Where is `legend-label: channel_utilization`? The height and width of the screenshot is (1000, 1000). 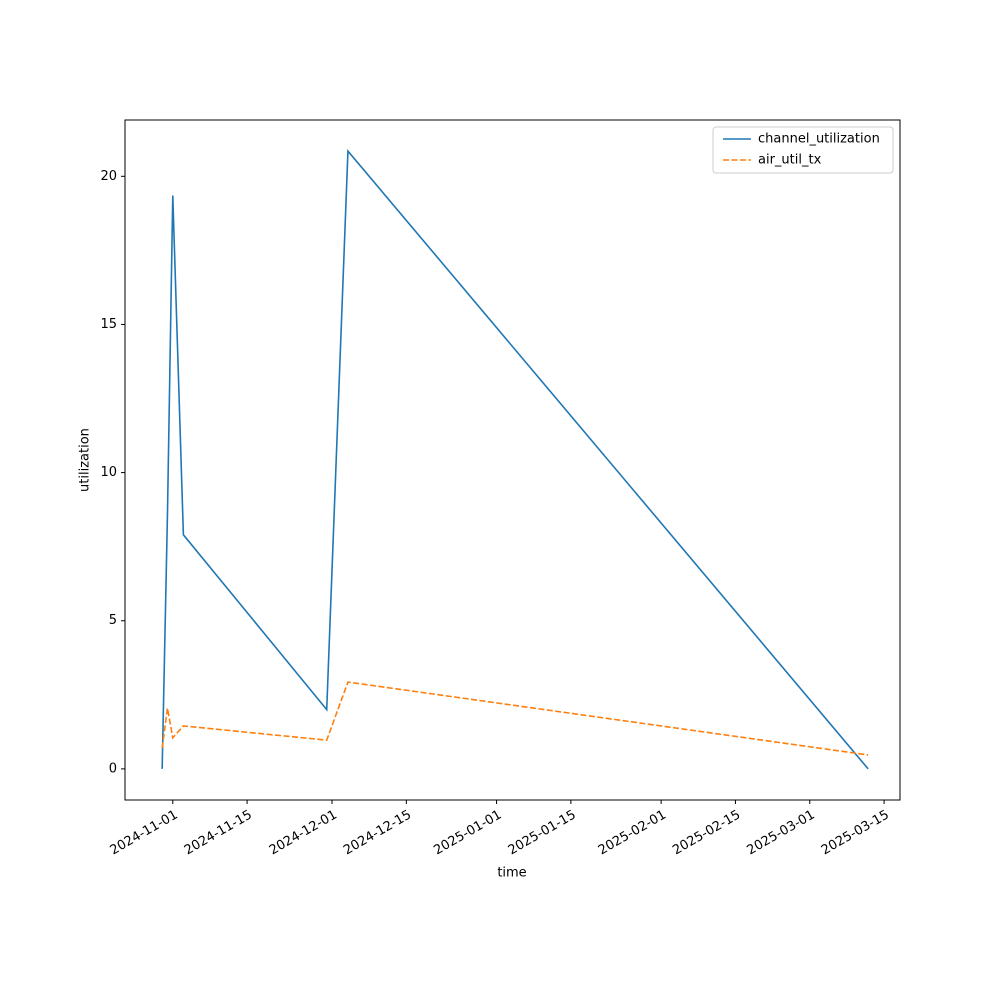 legend-label: channel_utilization is located at coordinates (819, 139).